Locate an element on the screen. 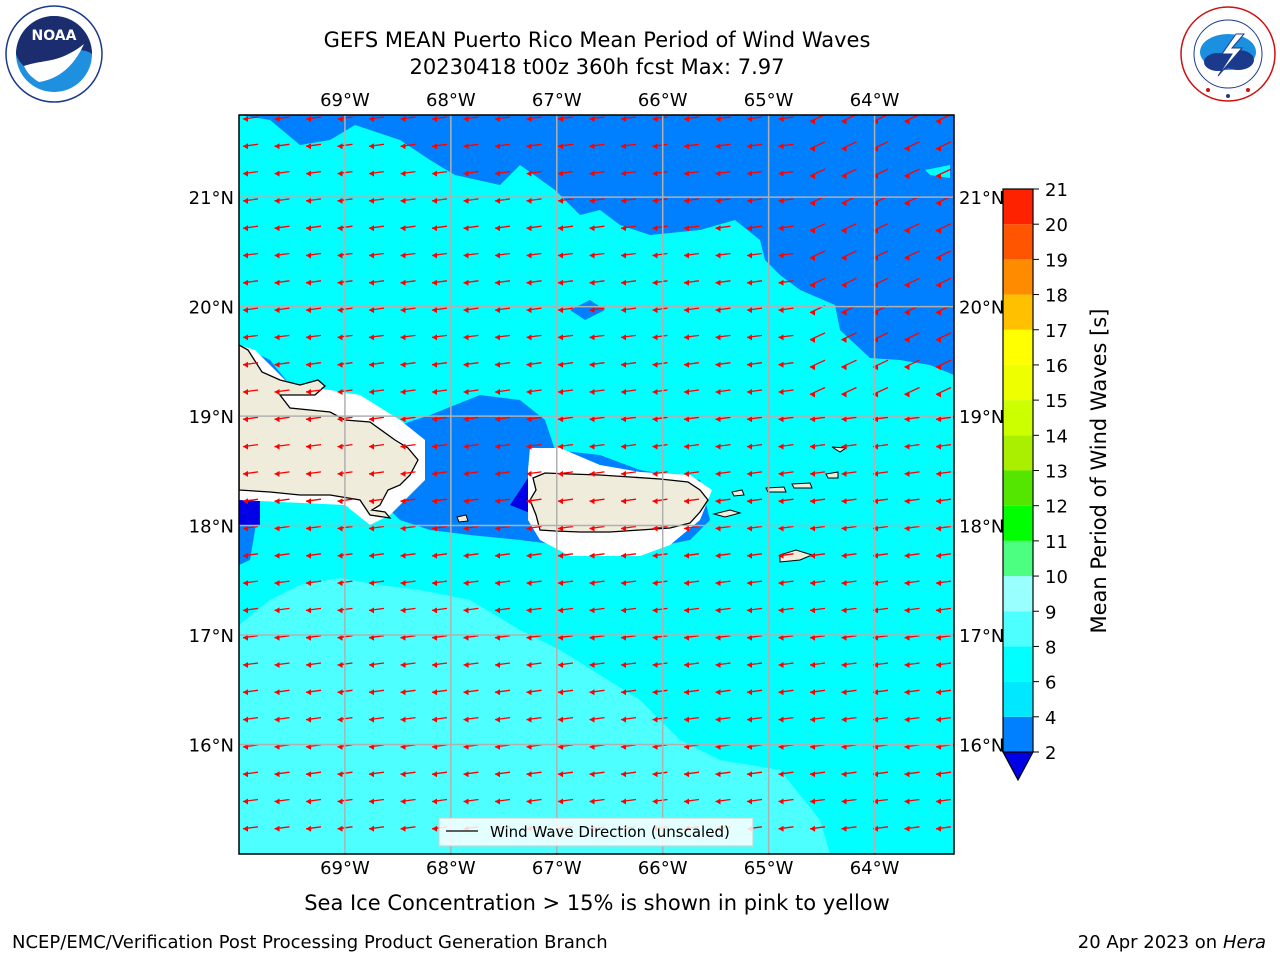 The height and width of the screenshot is (960, 1280). colorbar-tick-label: 16 is located at coordinates (1056, 366).